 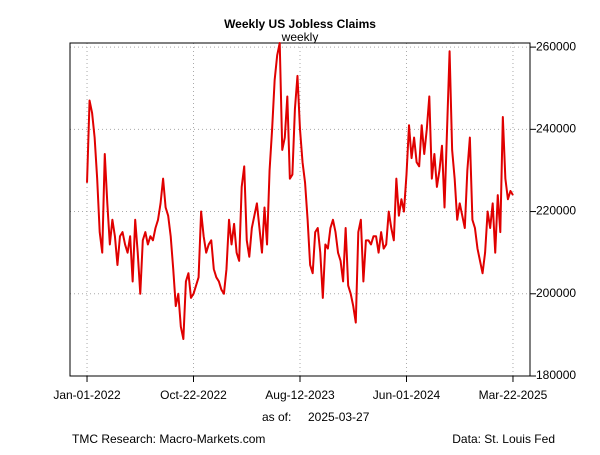 What do you see at coordinates (556, 293) in the screenshot?
I see `y-tick-label: 200000` at bounding box center [556, 293].